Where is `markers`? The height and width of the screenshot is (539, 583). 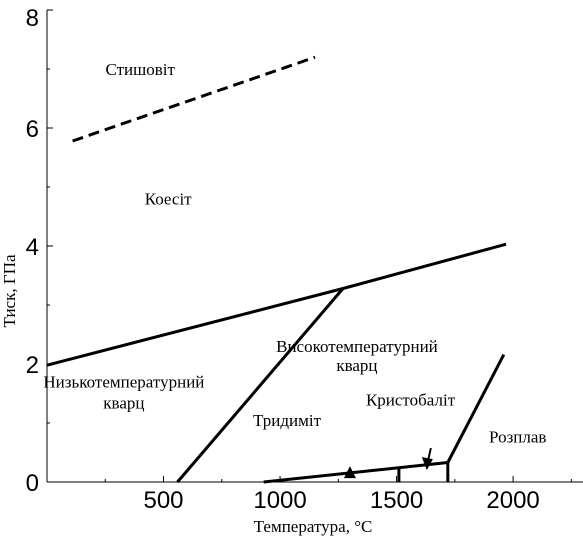
markers is located at coordinates (388, 463).